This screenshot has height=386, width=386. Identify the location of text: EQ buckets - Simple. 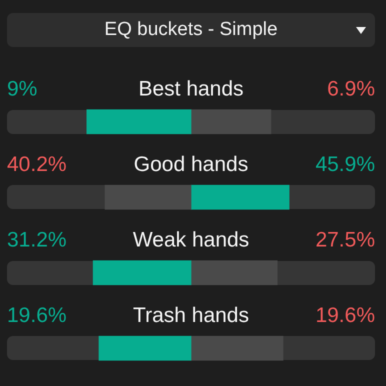
(191, 29).